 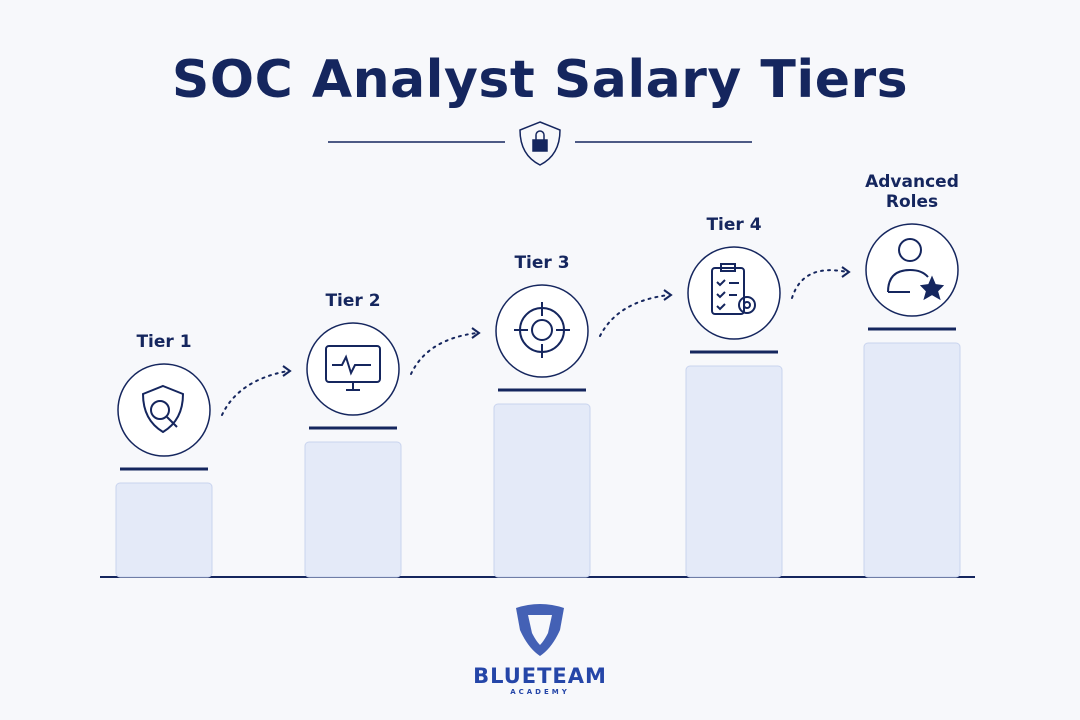 What do you see at coordinates (540, 630) in the screenshot?
I see `logo-mark` at bounding box center [540, 630].